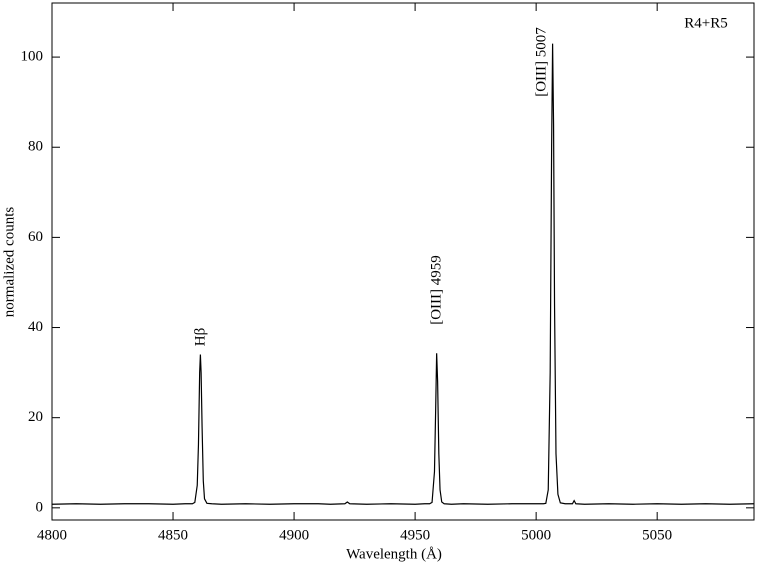  I want to click on y-tick-label: 100, so click(32, 57).